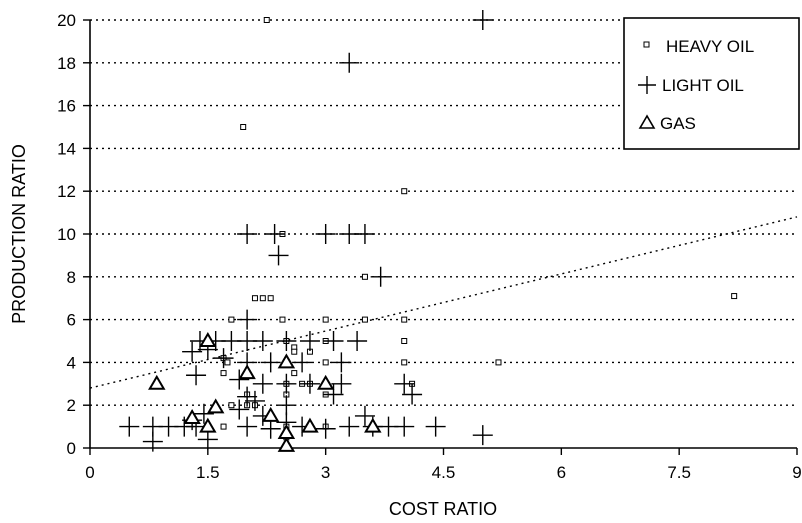  Describe the element at coordinates (443, 509) in the screenshot. I see `x-axis-title: COST RATIO` at that location.